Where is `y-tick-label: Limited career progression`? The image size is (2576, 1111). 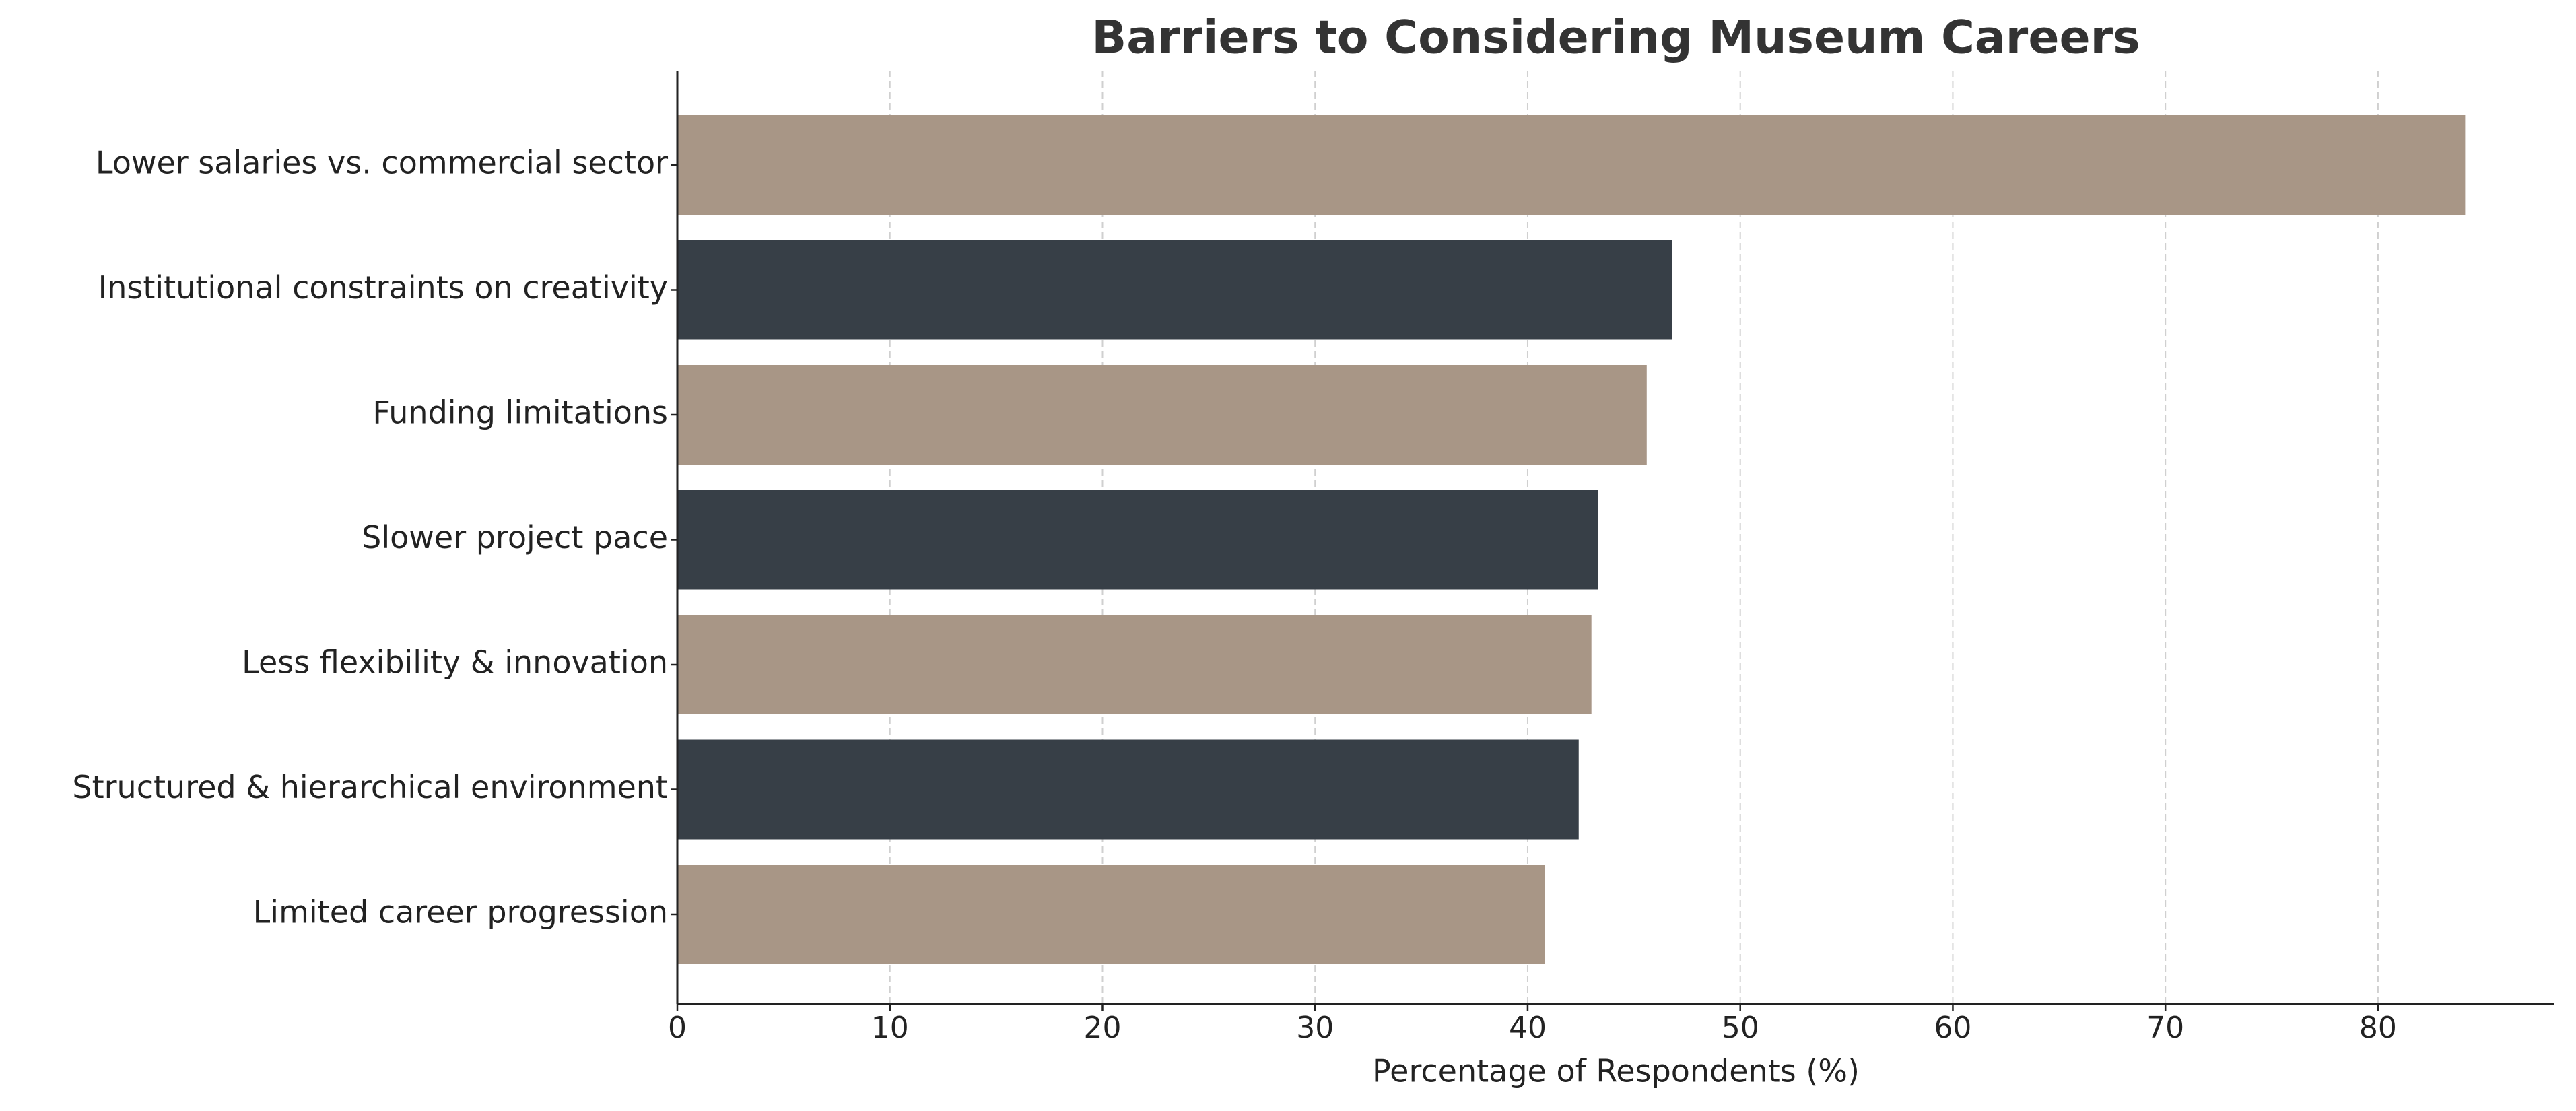
y-tick-label: Limited career progression is located at coordinates (460, 912).